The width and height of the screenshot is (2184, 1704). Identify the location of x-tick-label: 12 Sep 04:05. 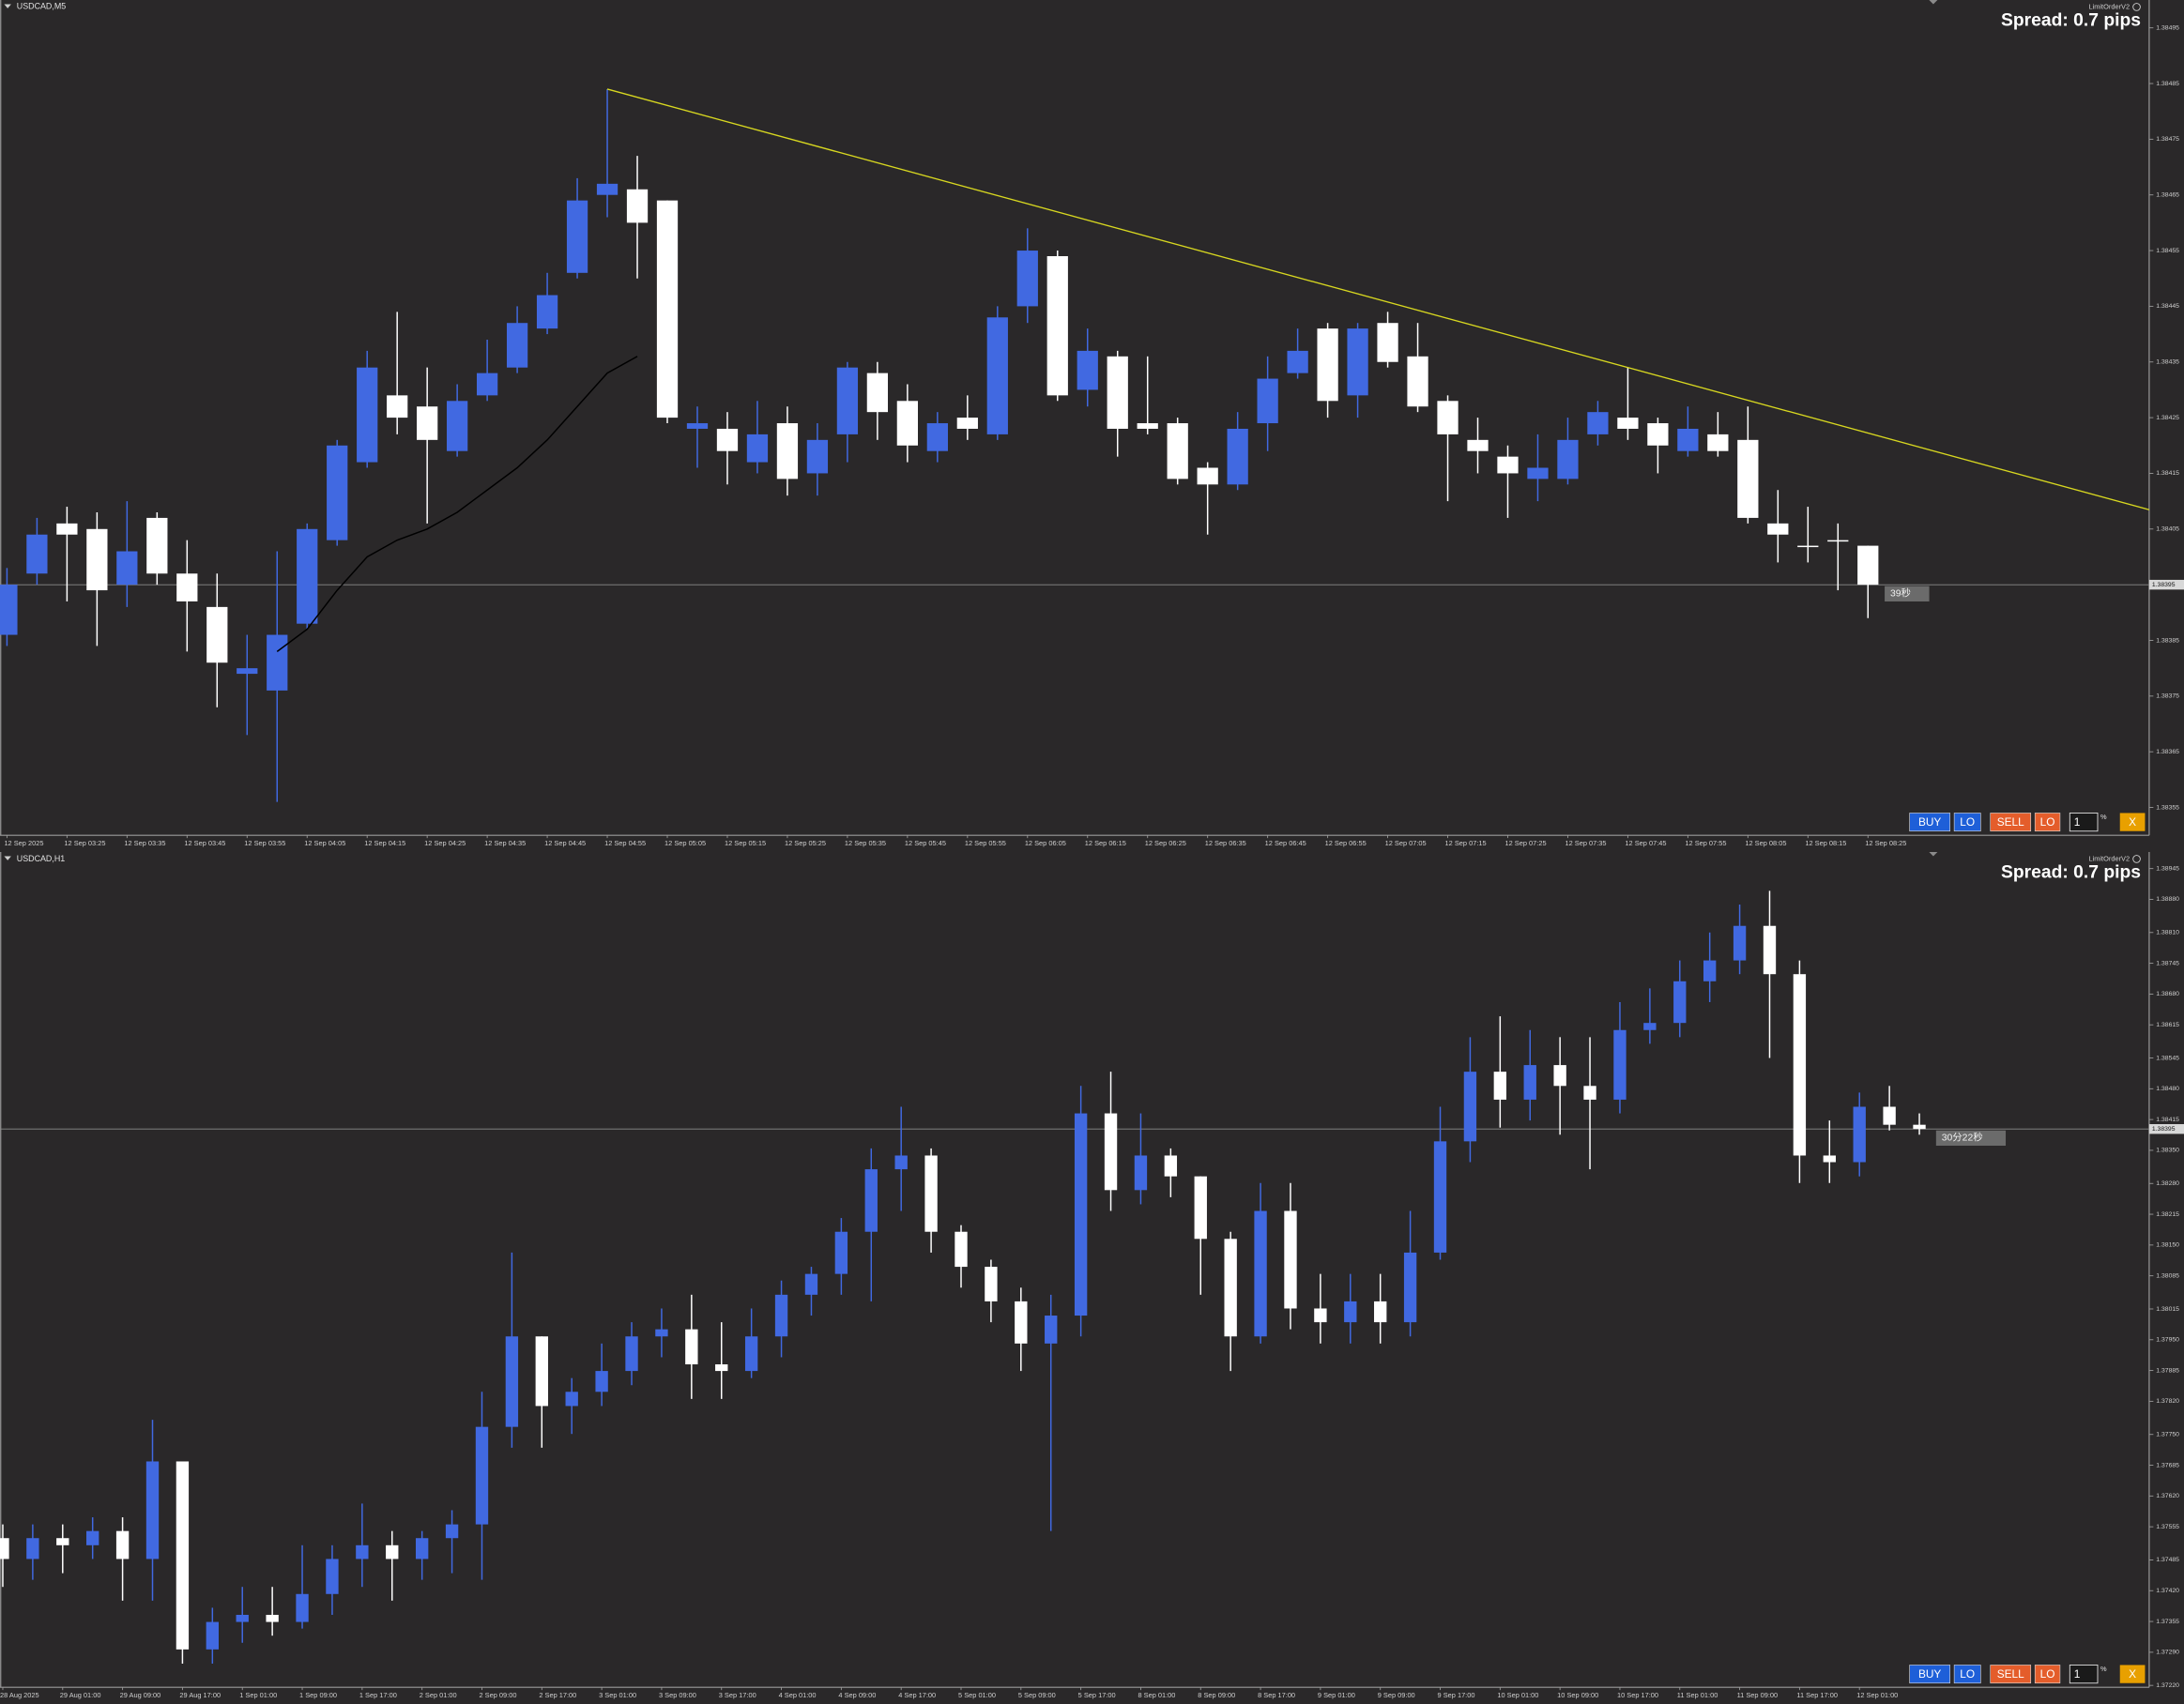
(324, 843).